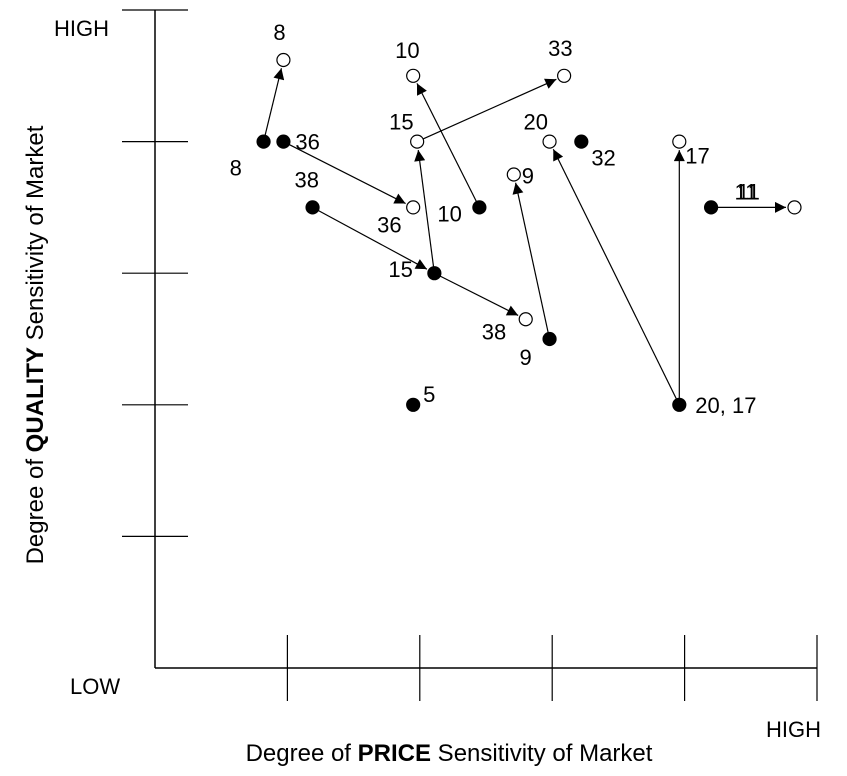 Image resolution: width=847 pixels, height=776 pixels. What do you see at coordinates (449, 213) in the screenshot?
I see `point-label-f10: 10` at bounding box center [449, 213].